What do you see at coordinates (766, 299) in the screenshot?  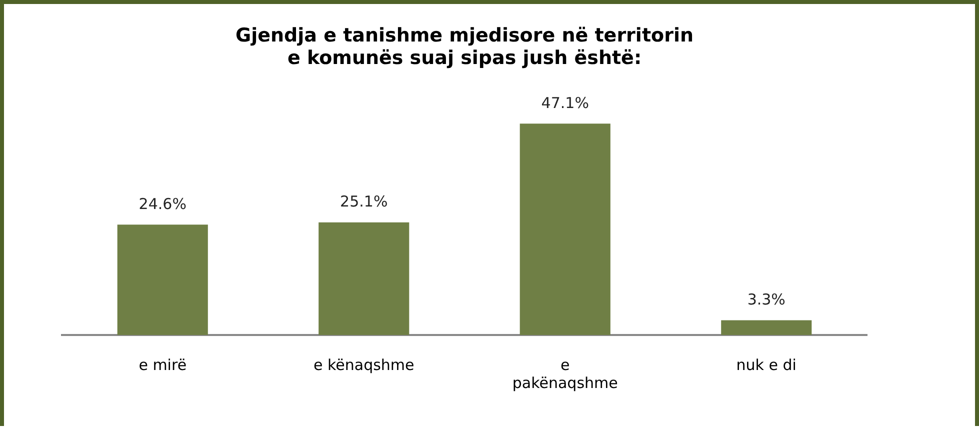 I see `data-label: 3.3%` at bounding box center [766, 299].